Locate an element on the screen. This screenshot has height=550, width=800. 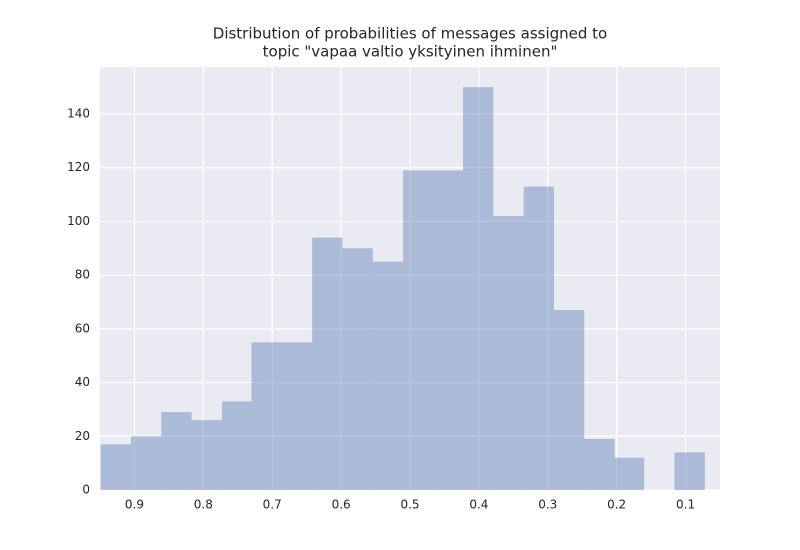
y-tick-label: 80 is located at coordinates (82, 275).